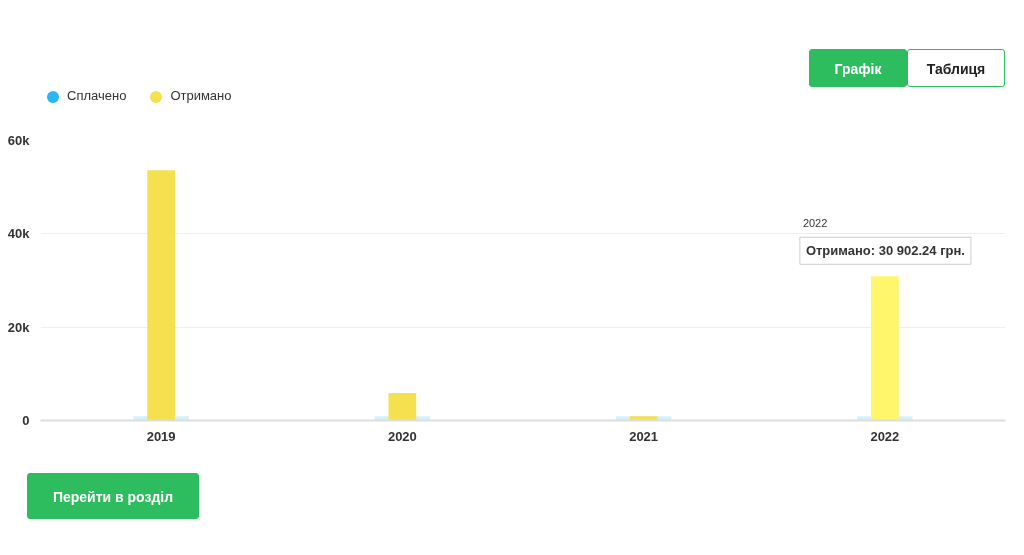 The image size is (1024, 555). Describe the element at coordinates (19, 140) in the screenshot. I see `y-tick-label: 60k` at that location.